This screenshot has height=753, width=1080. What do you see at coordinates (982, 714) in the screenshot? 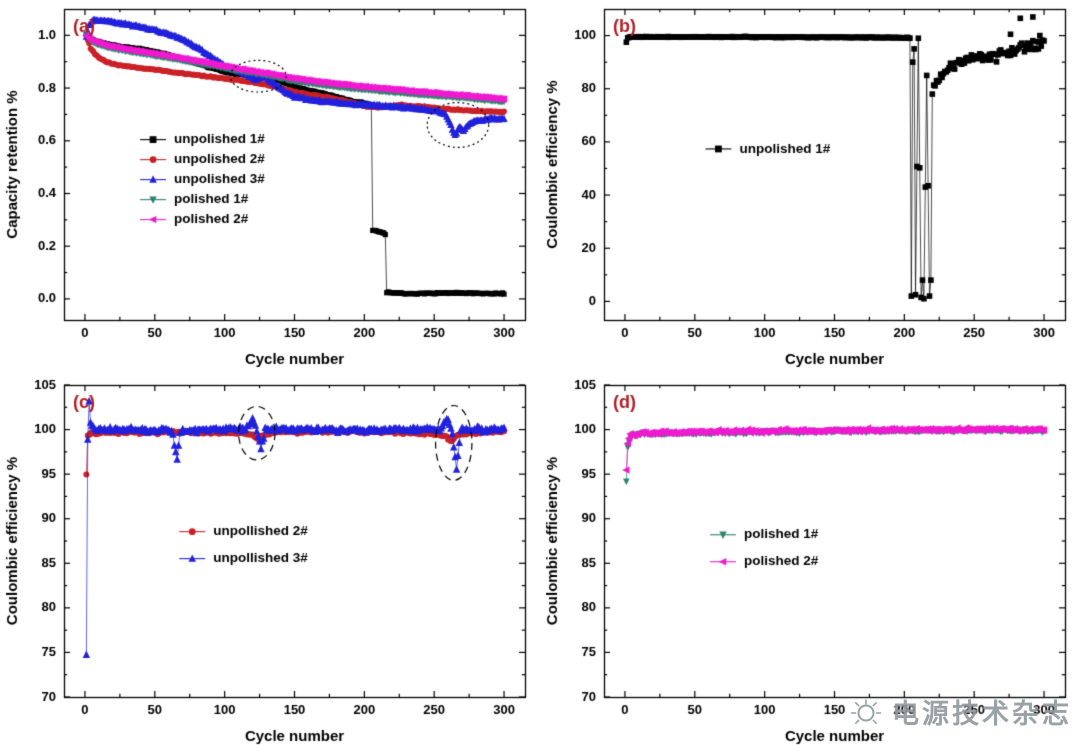
I see `watermark-text: 电源技术杂志` at bounding box center [982, 714].